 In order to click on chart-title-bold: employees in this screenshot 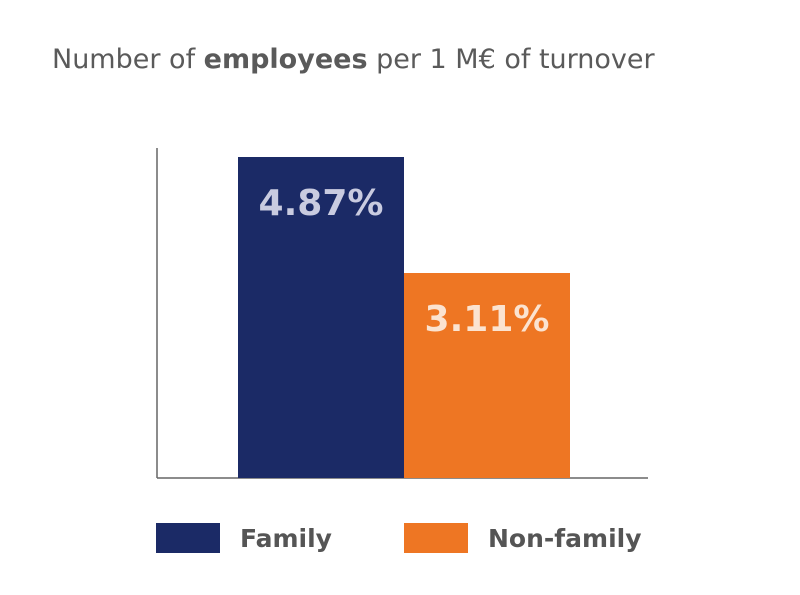, I will do `click(285, 59)`.